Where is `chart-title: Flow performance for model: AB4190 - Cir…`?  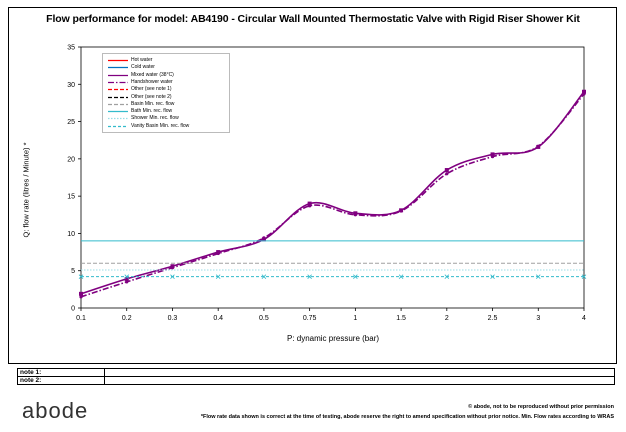 chart-title: Flow performance for model: AB4190 - Cir… is located at coordinates (313, 19).